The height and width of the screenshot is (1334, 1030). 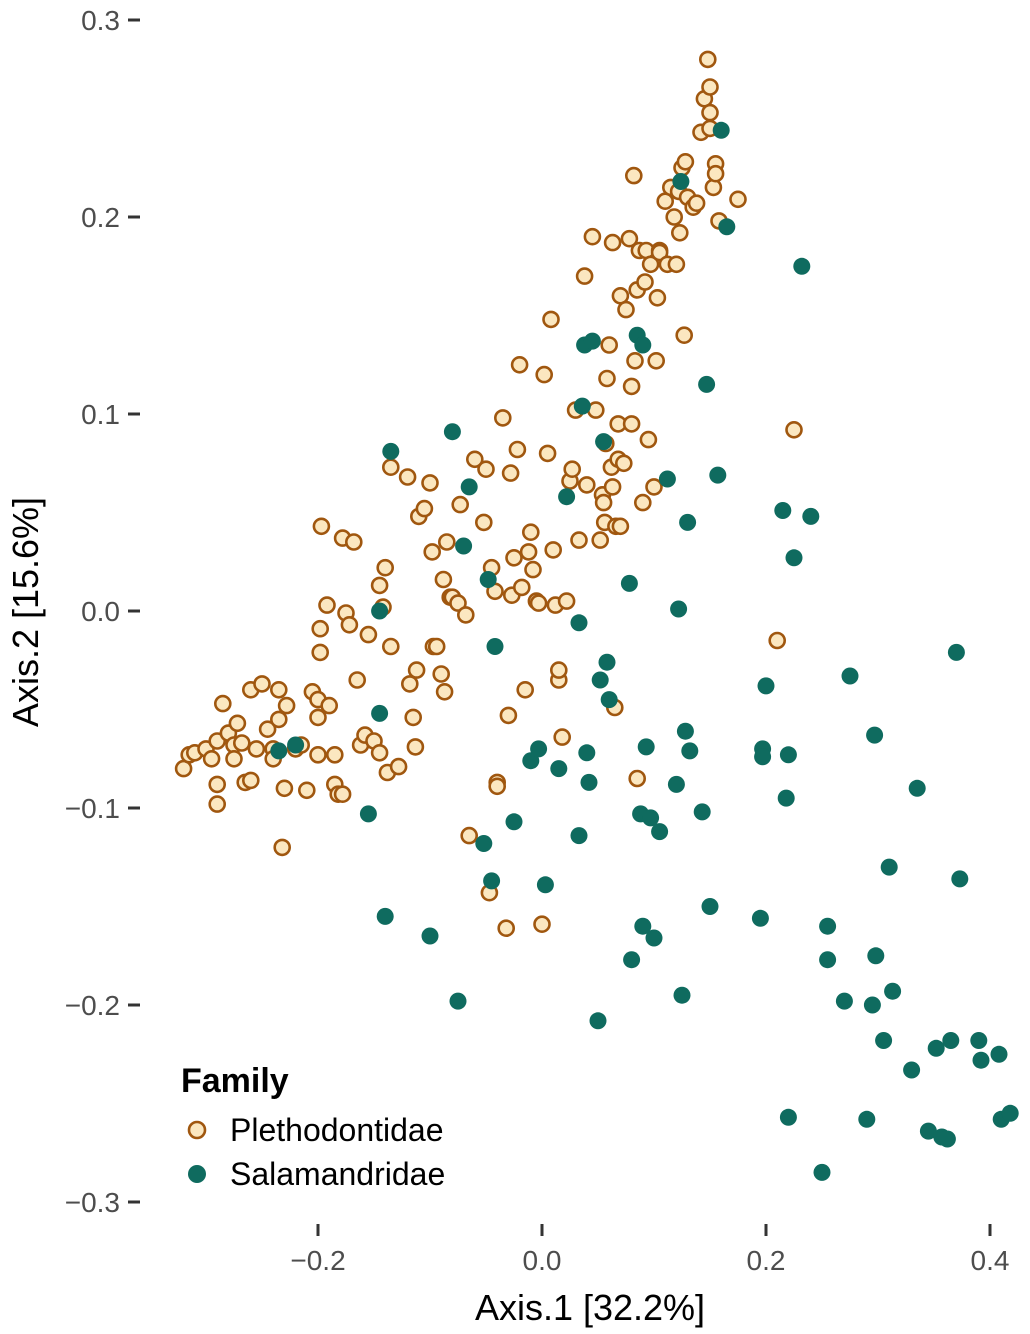 What do you see at coordinates (337, 1130) in the screenshot?
I see `legend-label-plethodontidae: Plethodontidae` at bounding box center [337, 1130].